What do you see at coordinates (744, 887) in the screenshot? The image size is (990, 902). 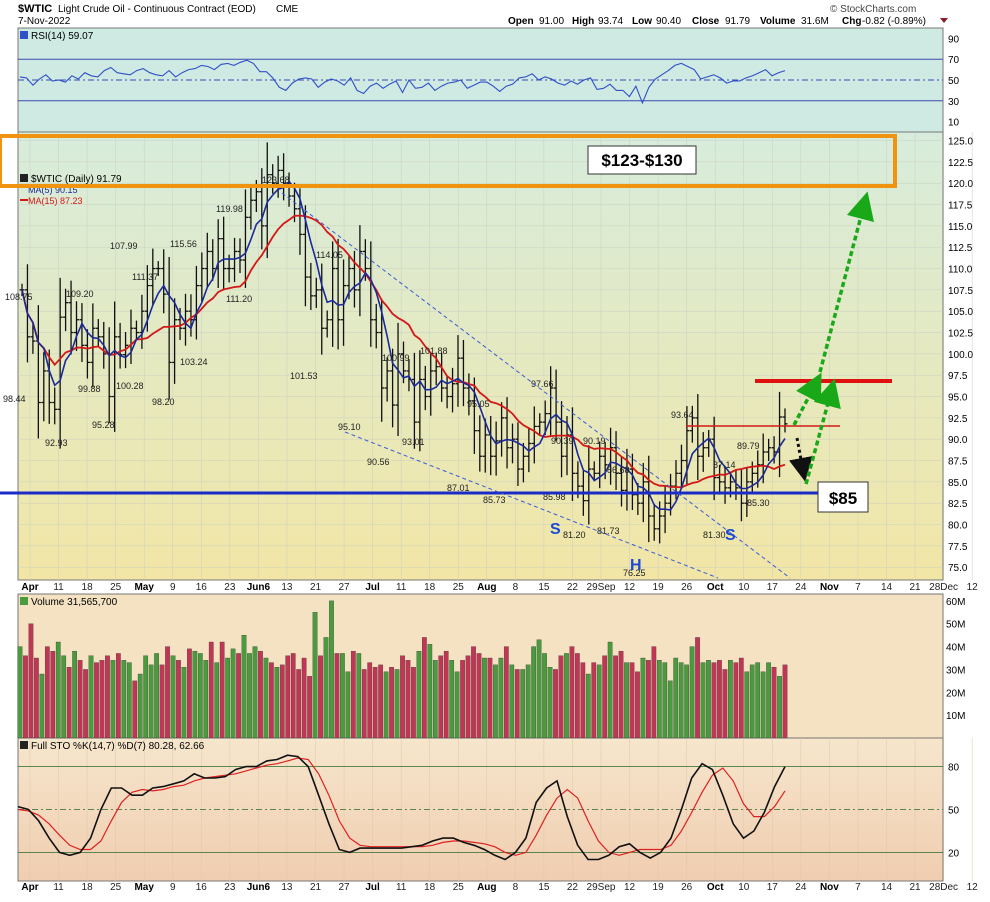 I see `date-tick-label: 10` at bounding box center [744, 887].